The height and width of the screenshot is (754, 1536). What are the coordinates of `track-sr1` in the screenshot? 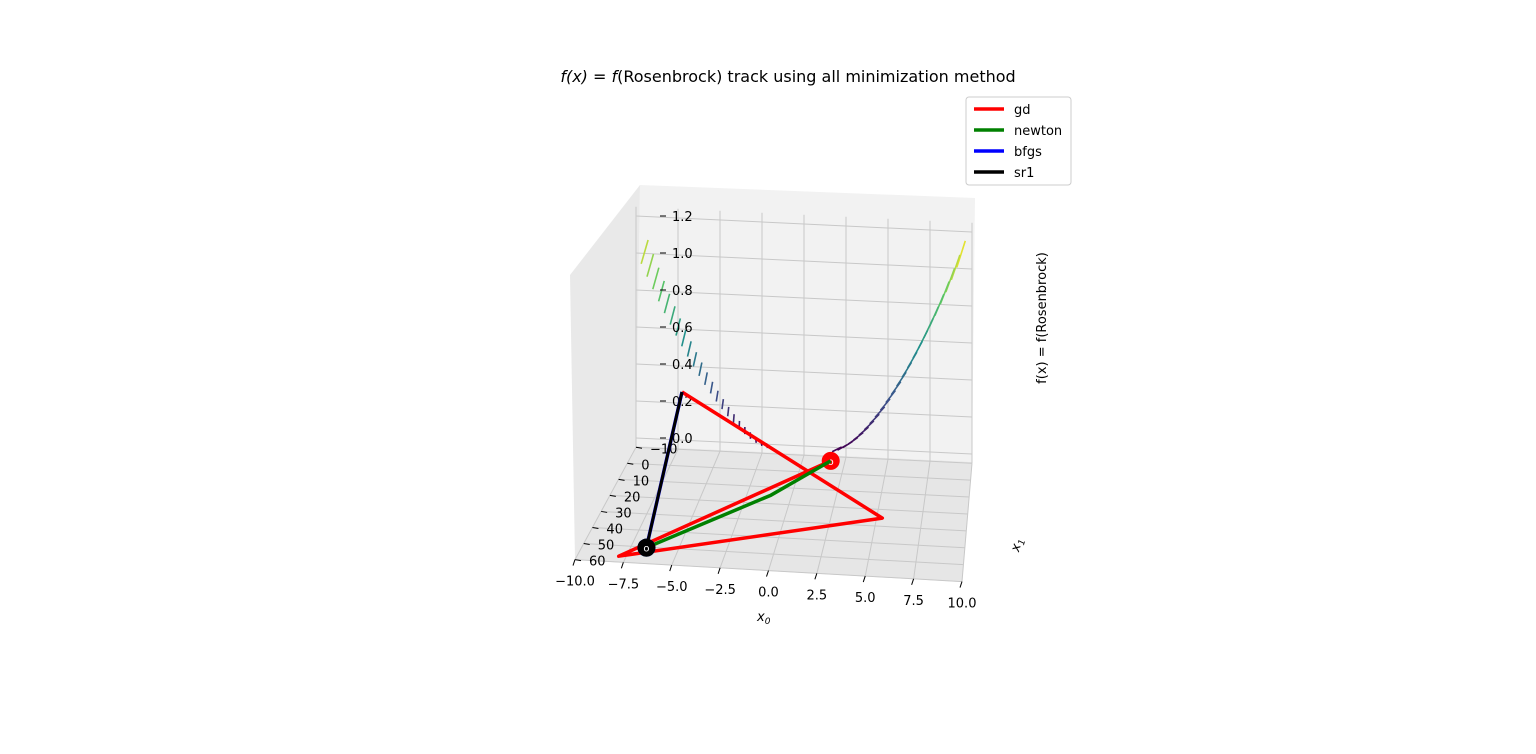 It's located at (664, 469).